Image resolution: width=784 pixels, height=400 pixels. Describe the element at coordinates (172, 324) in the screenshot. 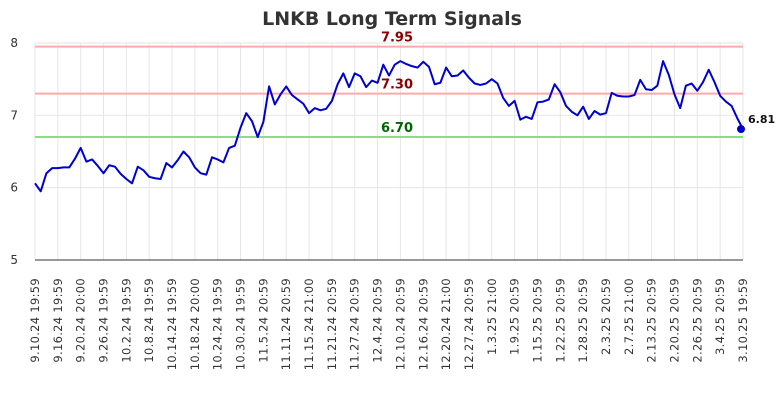

I see `x-tick-label: 10.14.24 19:59` at that location.